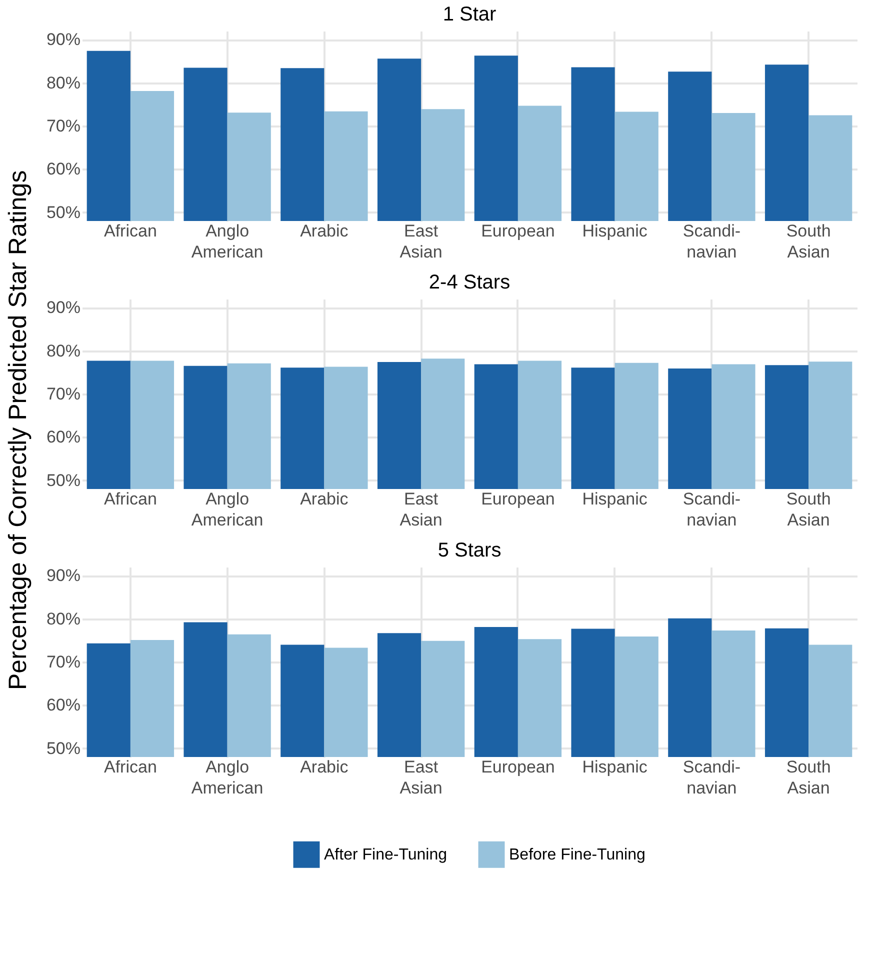  Describe the element at coordinates (386, 855) in the screenshot. I see `legend-label: After Fine-Tuning` at that location.